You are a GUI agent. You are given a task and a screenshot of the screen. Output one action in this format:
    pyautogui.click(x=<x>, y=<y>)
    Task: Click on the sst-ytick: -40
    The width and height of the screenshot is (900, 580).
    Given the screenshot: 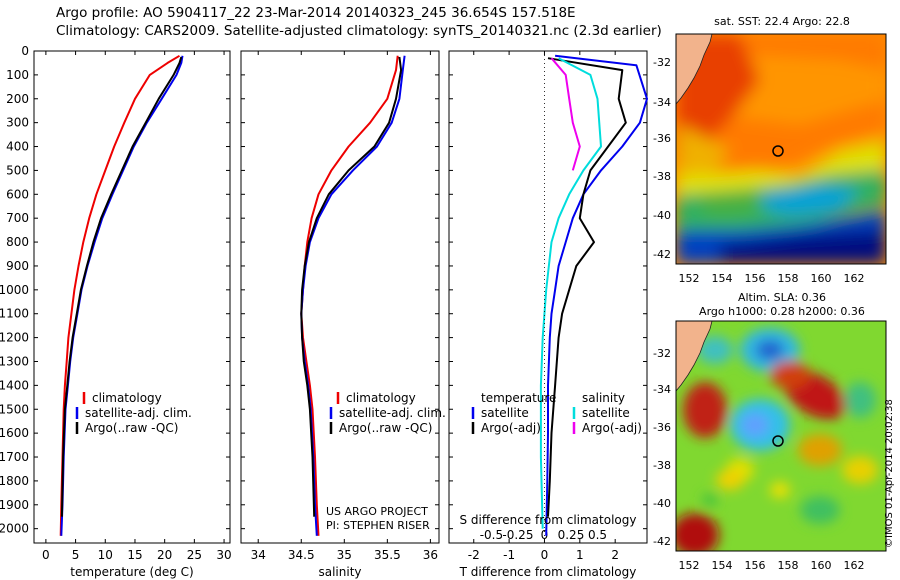 What is the action you would take?
    pyautogui.click(x=662, y=215)
    